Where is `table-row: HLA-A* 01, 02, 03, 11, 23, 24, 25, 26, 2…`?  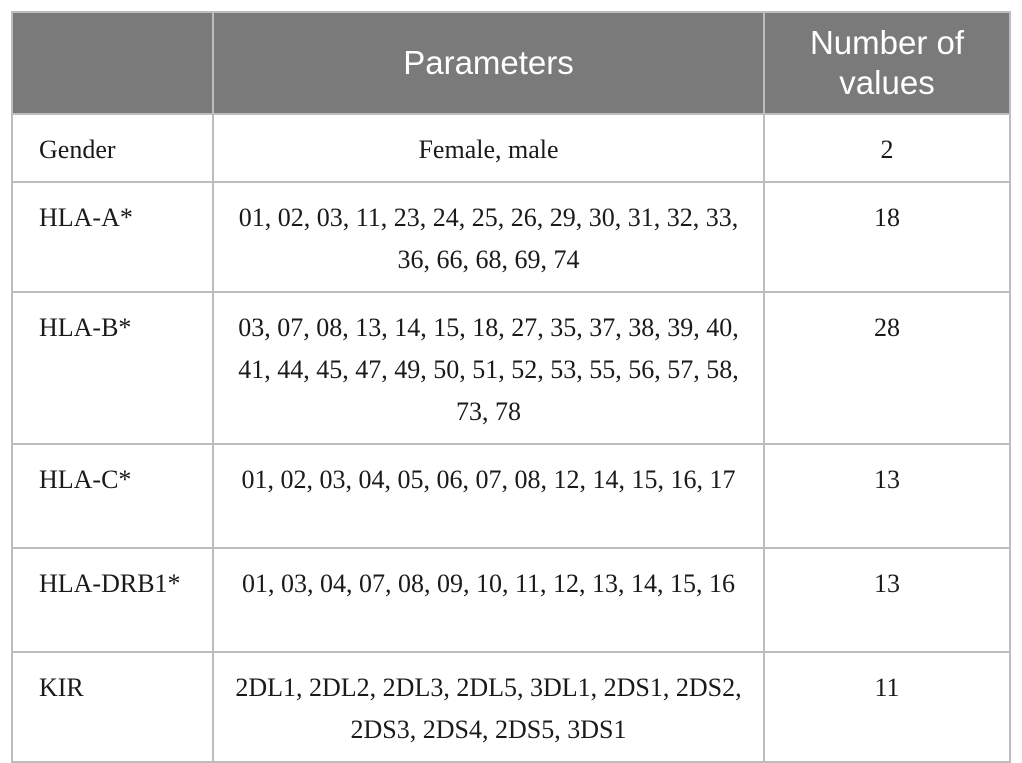 table-row: HLA-A* 01, 02, 03, 11, 23, 24, 25, 26, 2… is located at coordinates (511, 237).